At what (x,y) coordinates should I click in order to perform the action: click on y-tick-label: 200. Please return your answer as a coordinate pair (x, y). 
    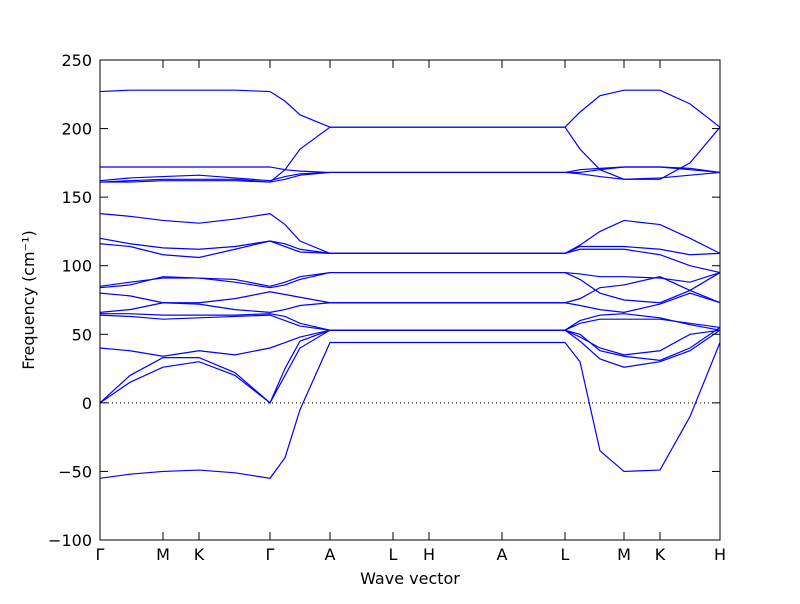
    Looking at the image, I should click on (76, 129).